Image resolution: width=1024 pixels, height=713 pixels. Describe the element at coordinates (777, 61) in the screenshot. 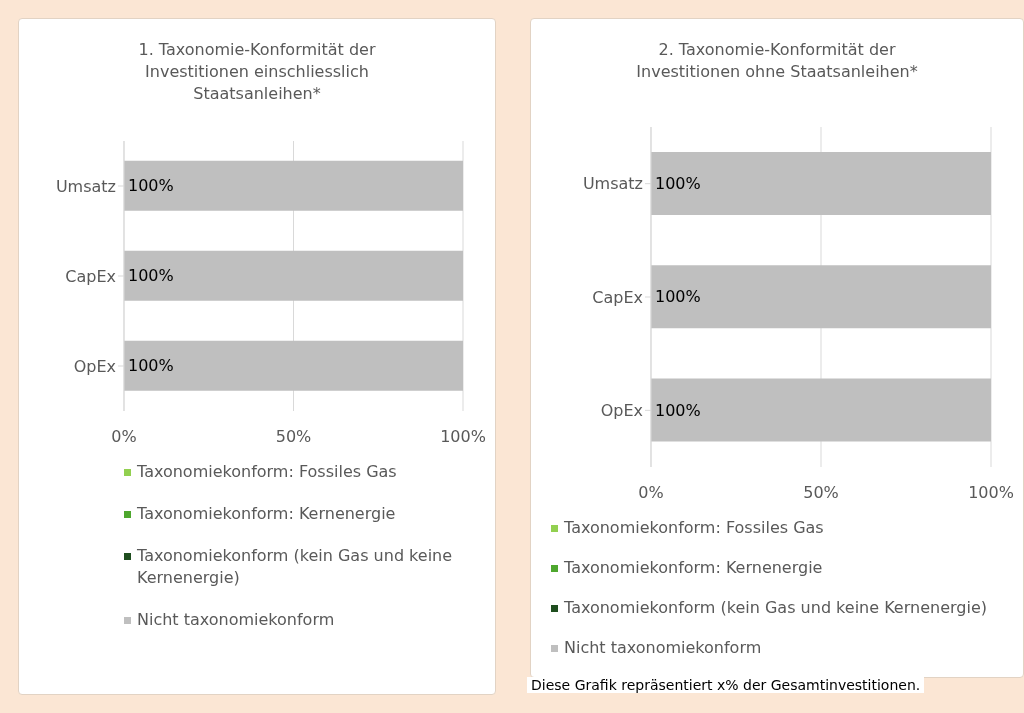

I see `chart-title: 2. Taxonomie-Konformität der Investitionen ohne Staatsanleihen*` at that location.